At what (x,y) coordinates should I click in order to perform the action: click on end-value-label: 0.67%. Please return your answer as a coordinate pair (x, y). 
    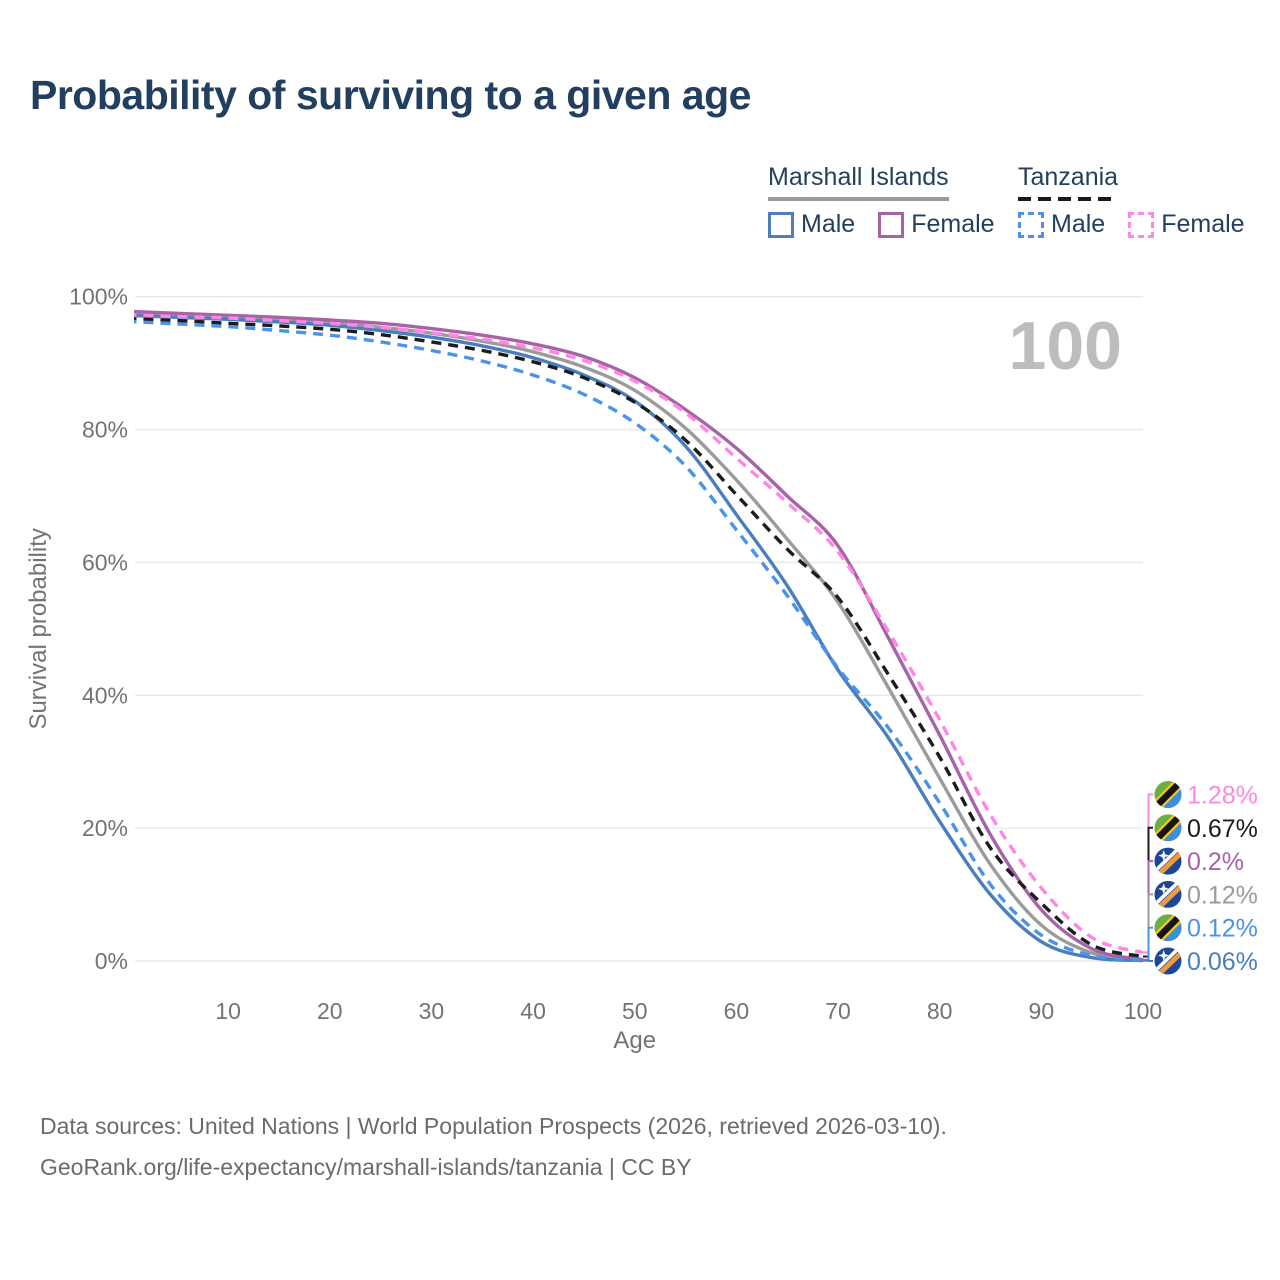
    Looking at the image, I should click on (1222, 829).